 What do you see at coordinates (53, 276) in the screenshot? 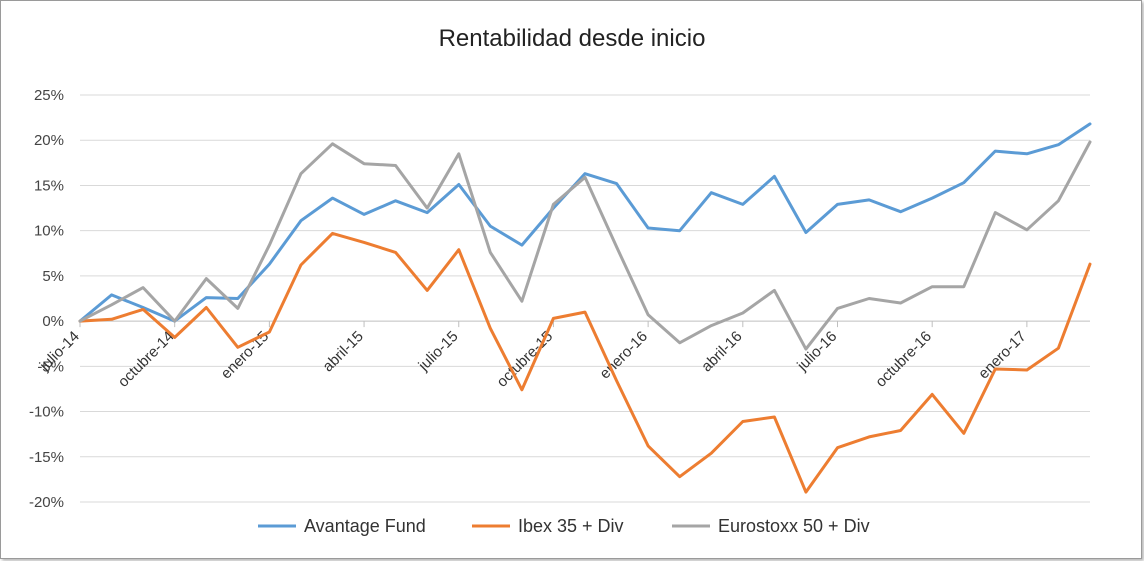
I see `y-tick-label: 5%` at bounding box center [53, 276].